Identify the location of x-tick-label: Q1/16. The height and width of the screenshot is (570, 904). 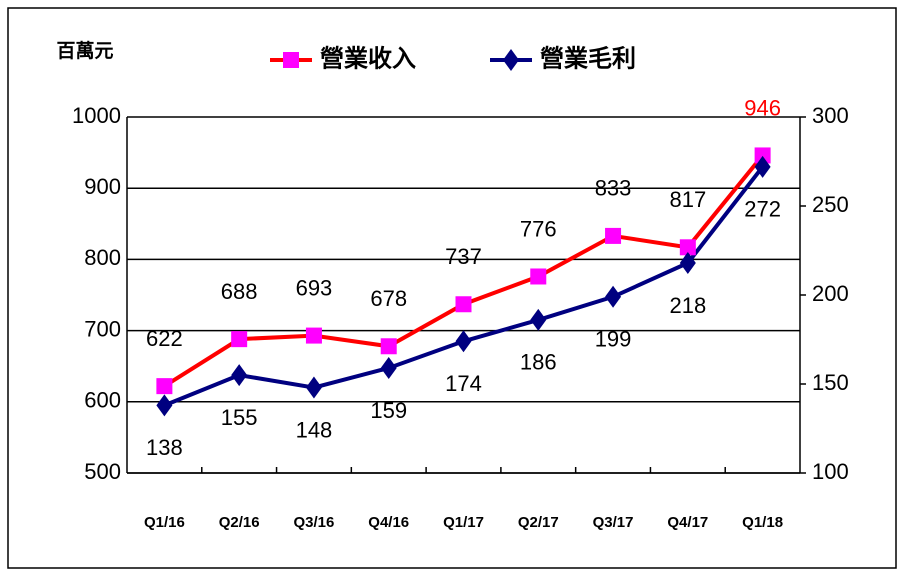
(164, 522).